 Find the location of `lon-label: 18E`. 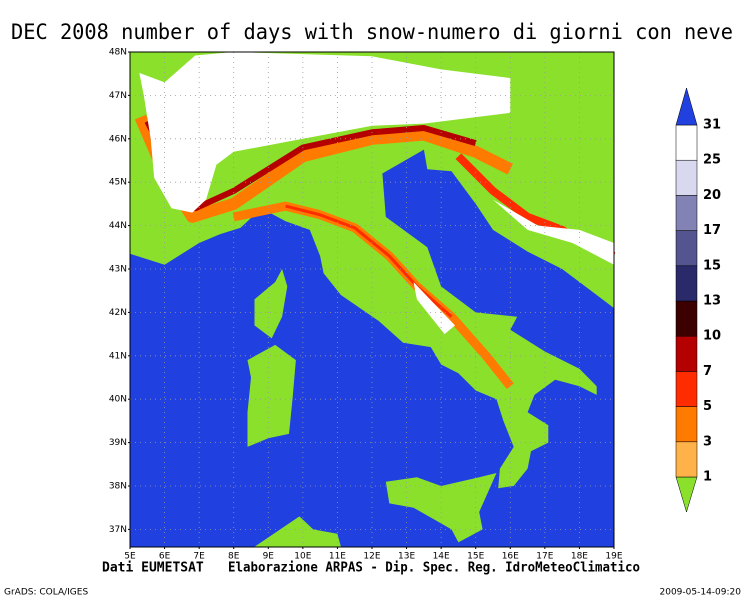

lon-label: 18E is located at coordinates (579, 557).